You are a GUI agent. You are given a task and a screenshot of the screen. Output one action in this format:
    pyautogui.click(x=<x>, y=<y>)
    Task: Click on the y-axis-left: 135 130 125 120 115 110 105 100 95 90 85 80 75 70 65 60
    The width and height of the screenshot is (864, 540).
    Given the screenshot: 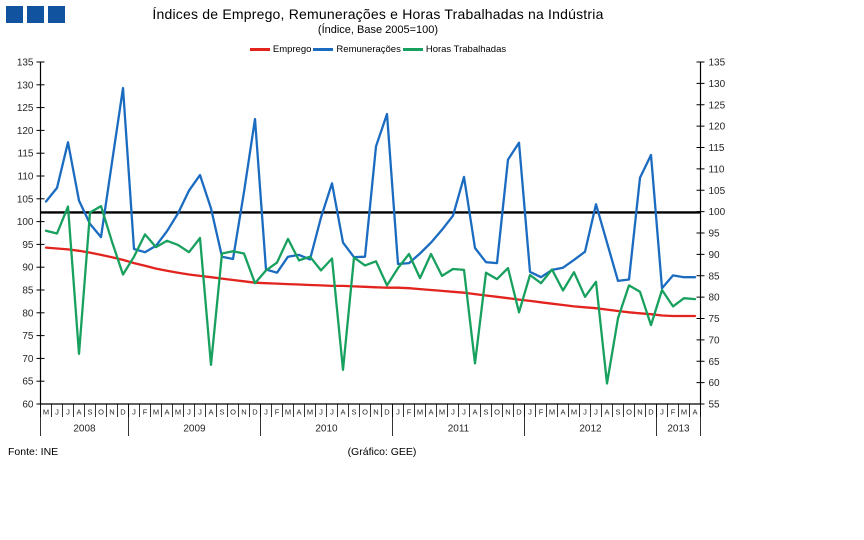 What is the action you would take?
    pyautogui.click(x=31, y=234)
    